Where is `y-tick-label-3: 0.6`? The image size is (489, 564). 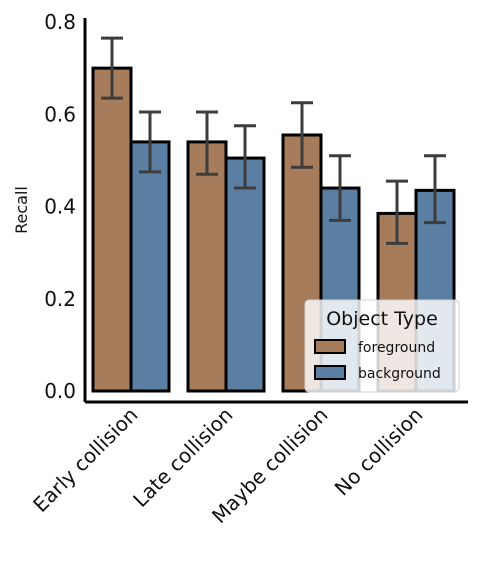
y-tick-label-3: 0.6 is located at coordinates (60, 114).